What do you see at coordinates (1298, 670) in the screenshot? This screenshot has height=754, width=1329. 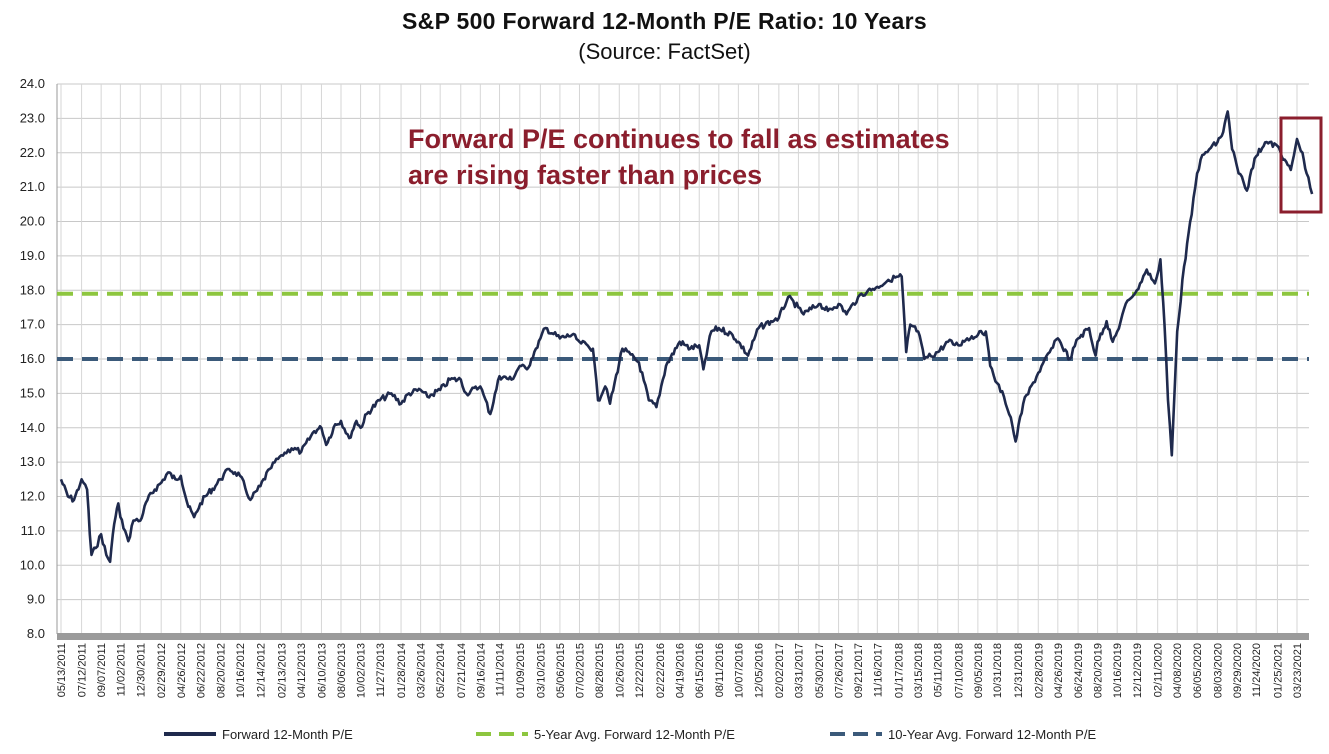 I see `x-tick-label: 03/23/2021` at bounding box center [1298, 670].